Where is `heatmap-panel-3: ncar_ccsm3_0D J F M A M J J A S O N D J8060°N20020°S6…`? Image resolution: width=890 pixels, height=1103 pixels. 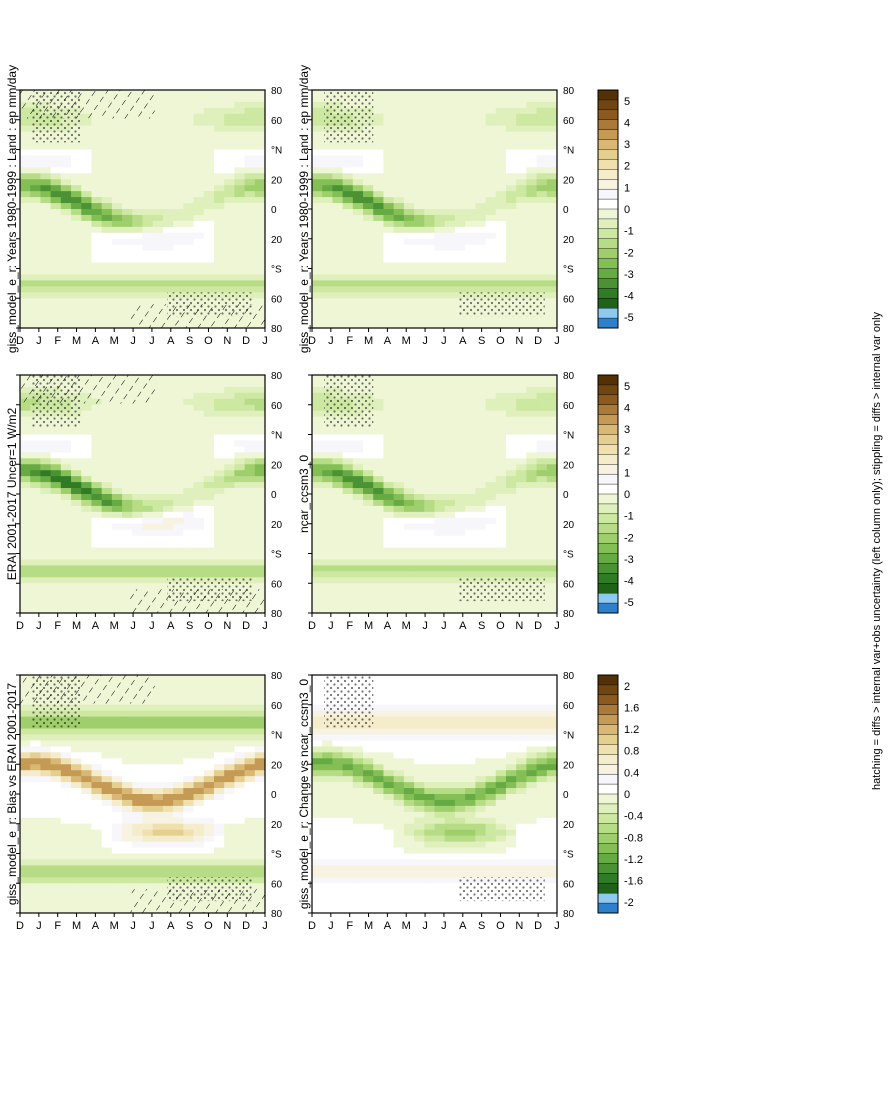 heatmap-panel-3: ncar_ccsm3_0D J F M A M J J A S O N D J8060°N20020°S6… is located at coordinates (436, 501).